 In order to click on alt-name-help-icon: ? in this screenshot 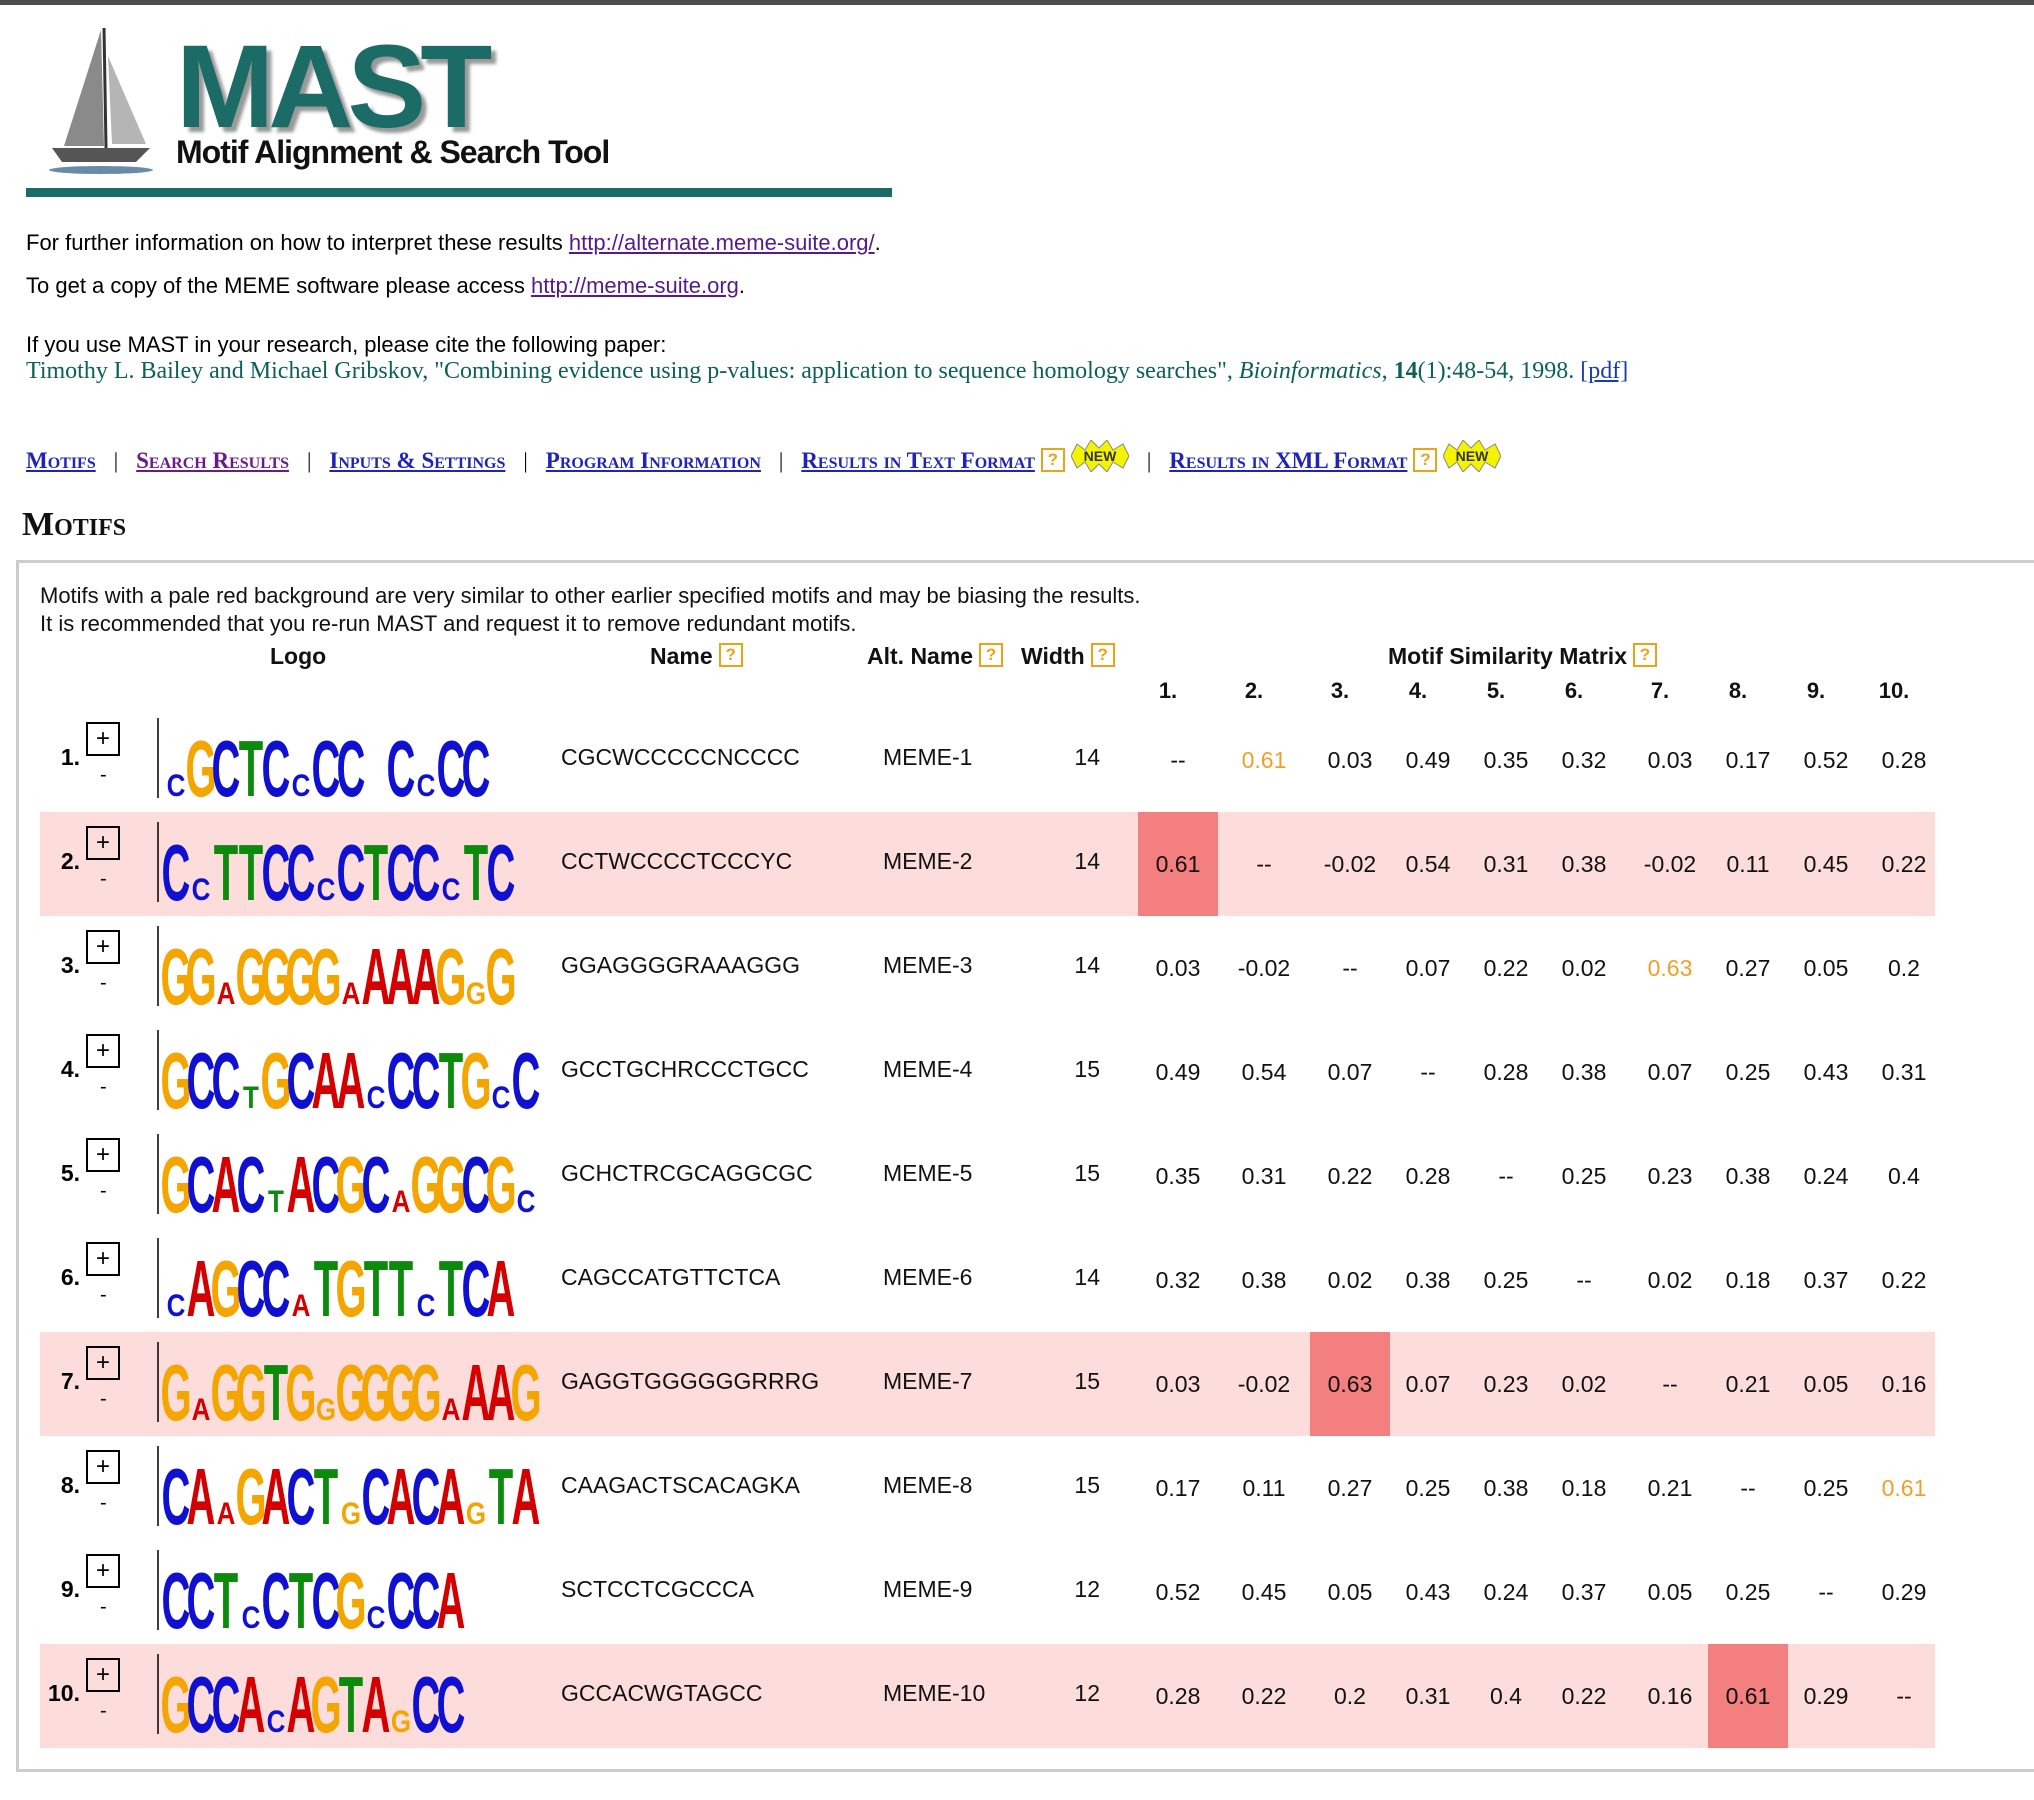, I will do `click(991, 655)`.